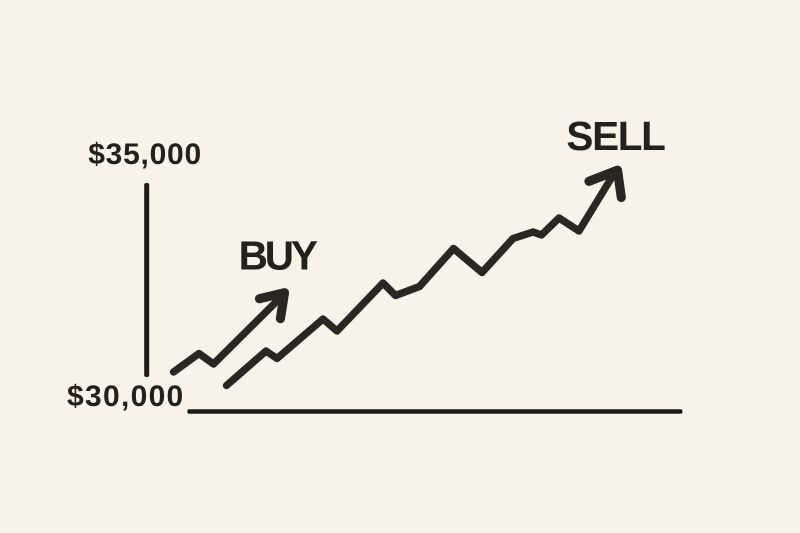 The width and height of the screenshot is (800, 533). I want to click on svg-text: $30,000, so click(126, 396).